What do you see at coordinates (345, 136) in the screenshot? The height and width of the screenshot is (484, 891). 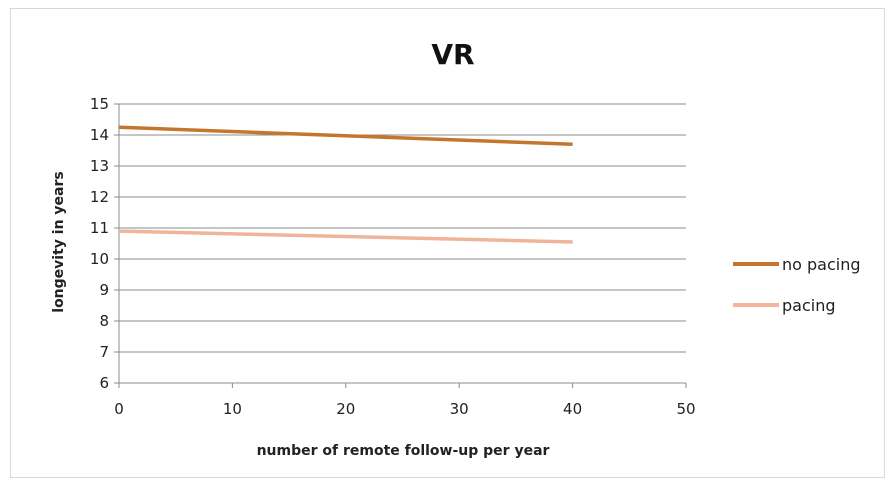 I see `series-line-no-pacing` at bounding box center [345, 136].